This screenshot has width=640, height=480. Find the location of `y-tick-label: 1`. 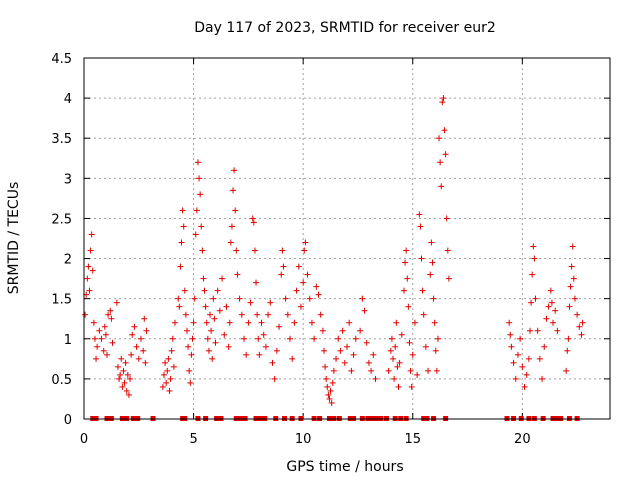

y-tick-label: 1 is located at coordinates (68, 340).